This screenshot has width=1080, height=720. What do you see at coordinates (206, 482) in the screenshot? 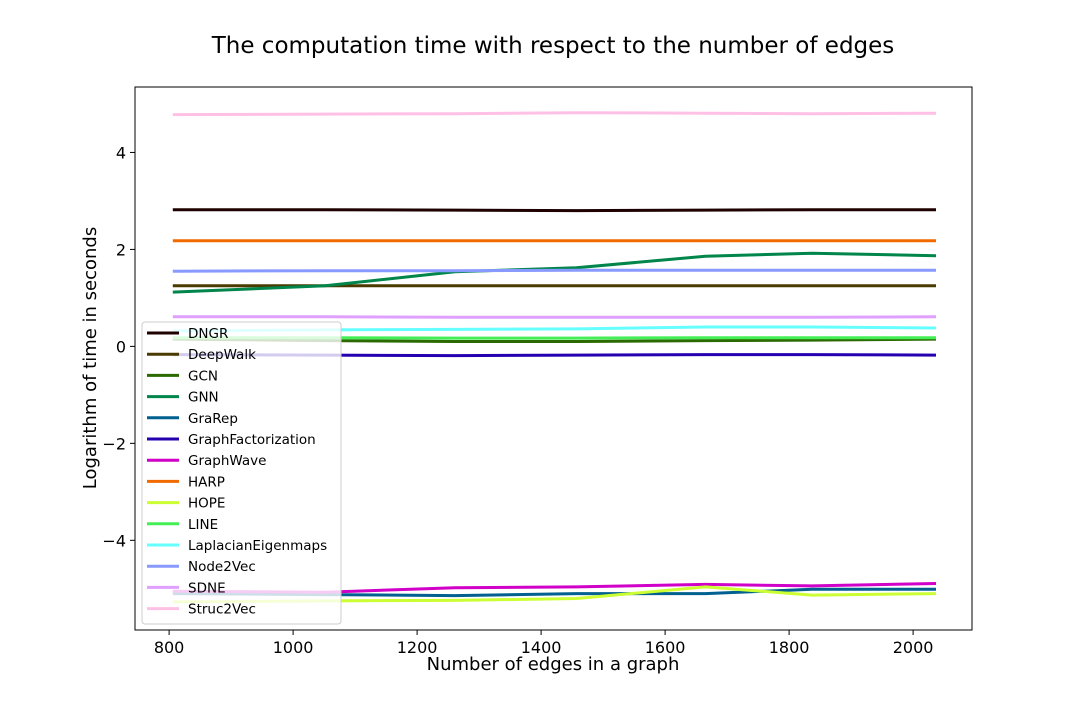
I see `legend-label-harp: HARP` at bounding box center [206, 482].